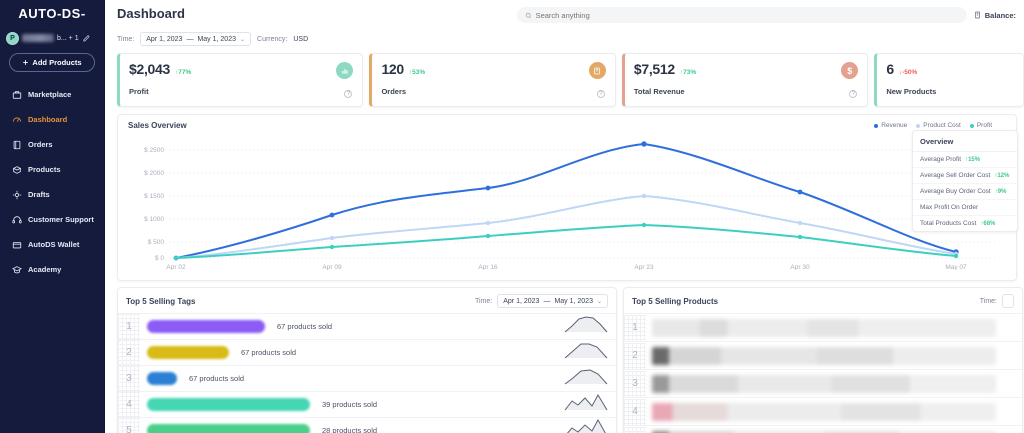  What do you see at coordinates (823, 429) in the screenshot?
I see `table-row: 5` at bounding box center [823, 429].